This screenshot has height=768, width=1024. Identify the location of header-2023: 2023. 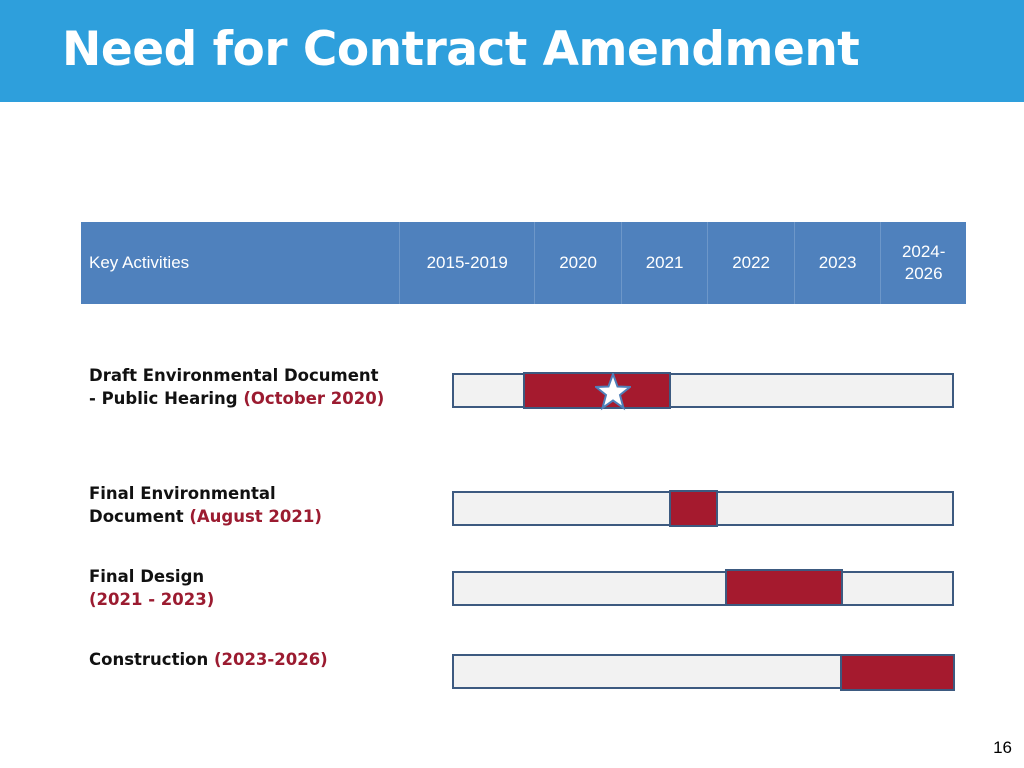
(838, 263).